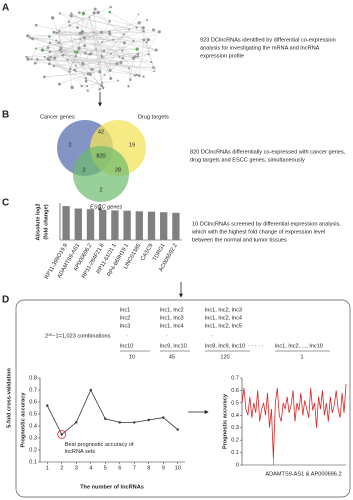 The image size is (353, 500). Describe the element at coordinates (173, 346) in the screenshot. I see `combo: lnc9, lnc10` at that location.